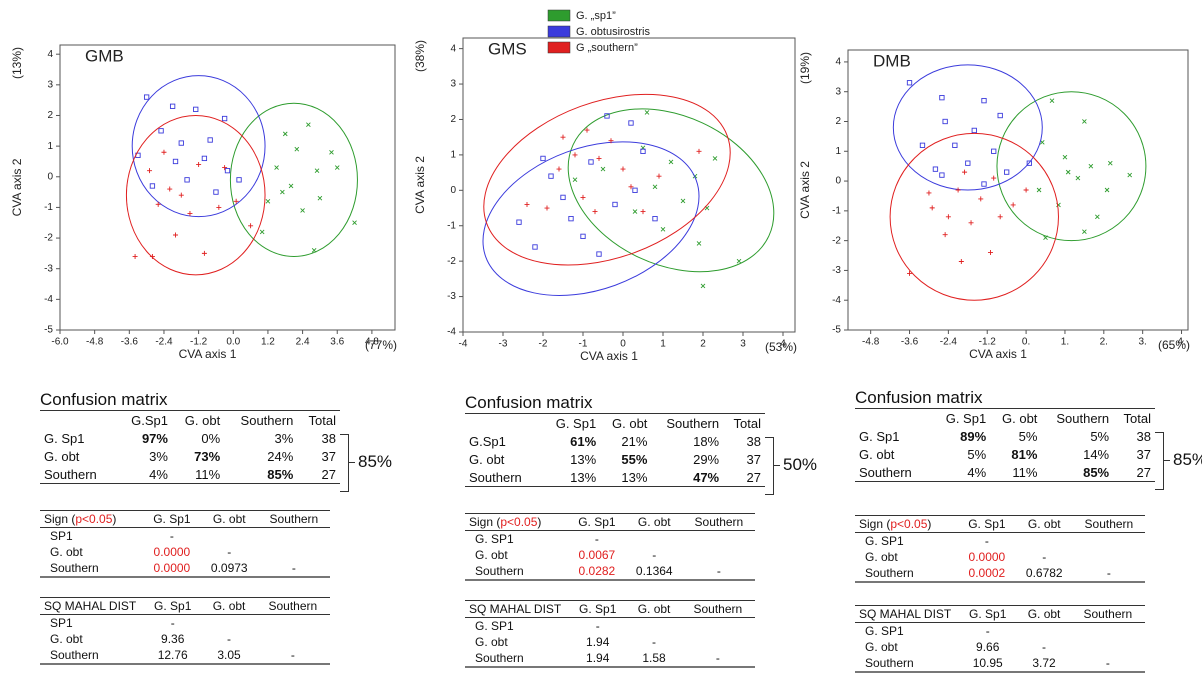  What do you see at coordinates (453, 190) in the screenshot?
I see `y-tick-label: 0` at bounding box center [453, 190].